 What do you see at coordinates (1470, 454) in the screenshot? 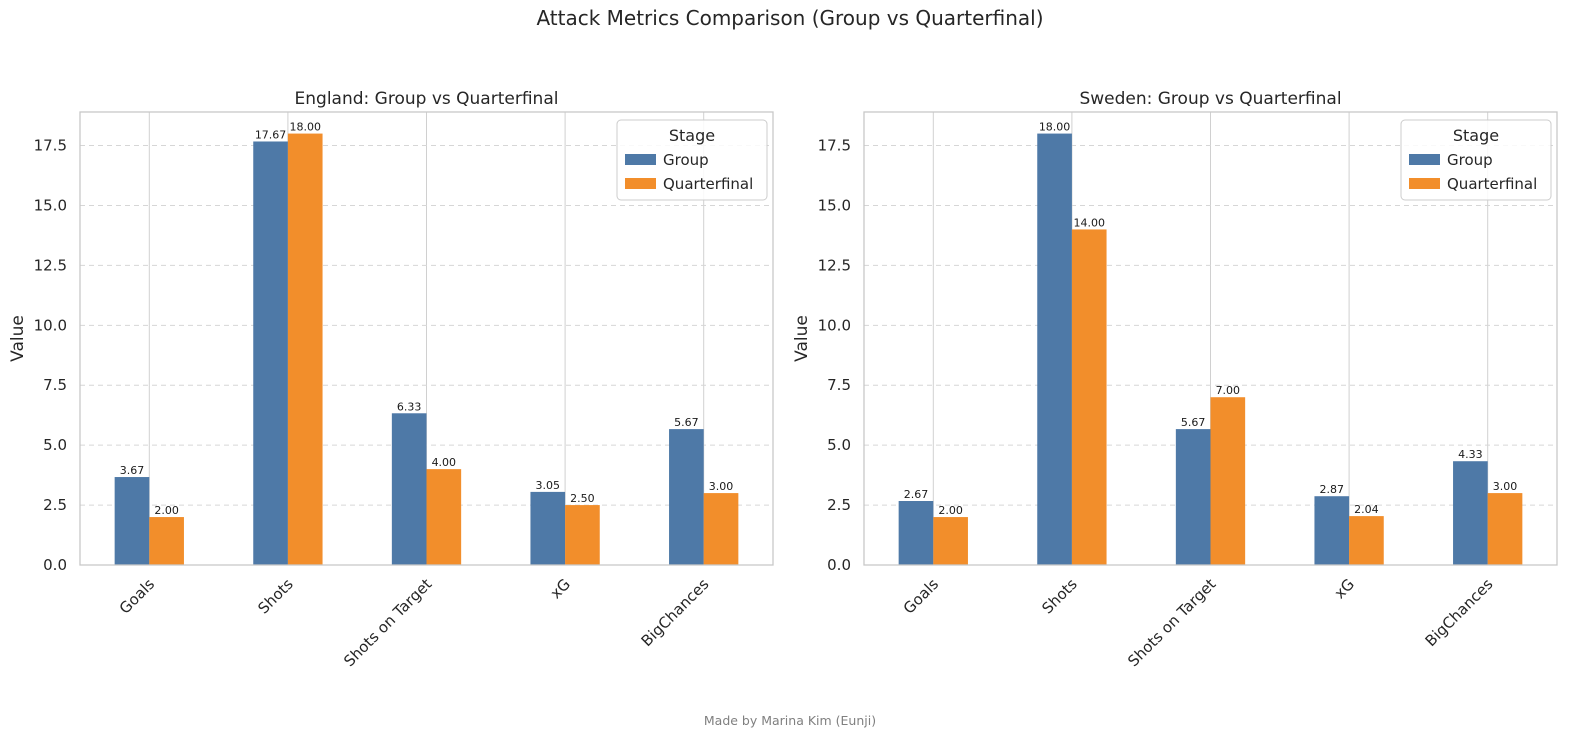
I see `bar-value-label: 4.33` at bounding box center [1470, 454].